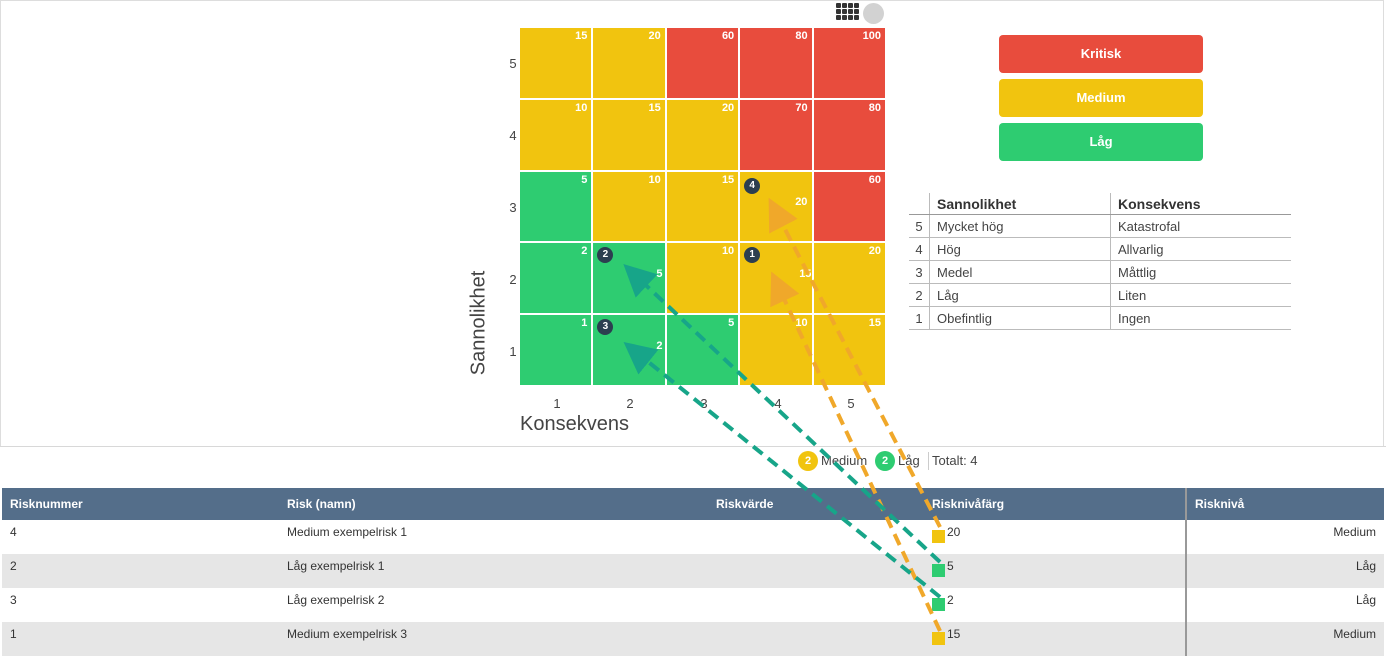  I want to click on y-tick: 5, so click(513, 63).